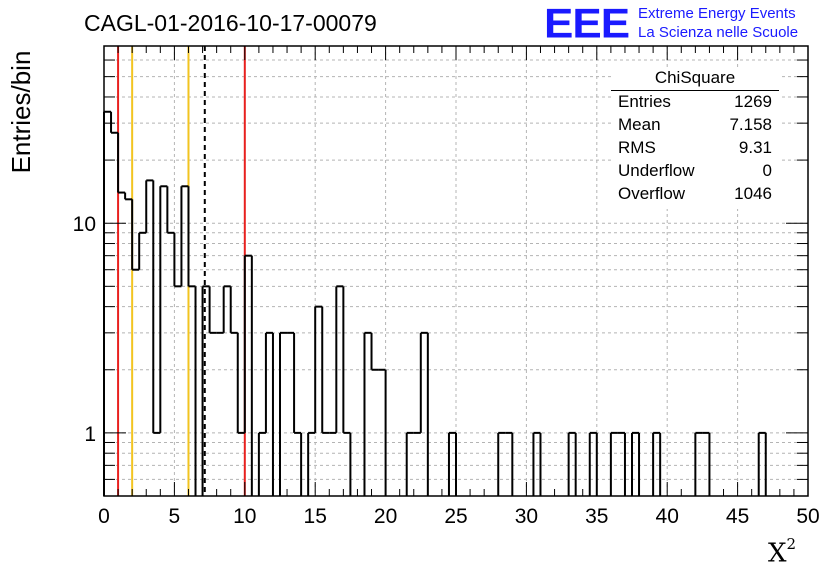  What do you see at coordinates (652, 193) in the screenshot?
I see `stats-key: Overflow` at bounding box center [652, 193].